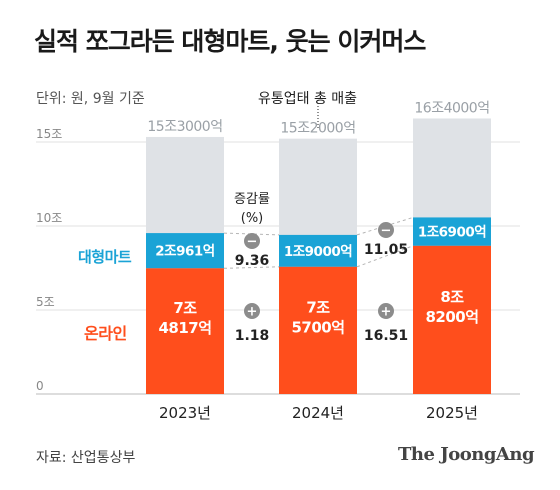 The height and width of the screenshot is (490, 560). Describe the element at coordinates (451, 108) in the screenshot. I see `total-value-label: 16조4000억` at that location.